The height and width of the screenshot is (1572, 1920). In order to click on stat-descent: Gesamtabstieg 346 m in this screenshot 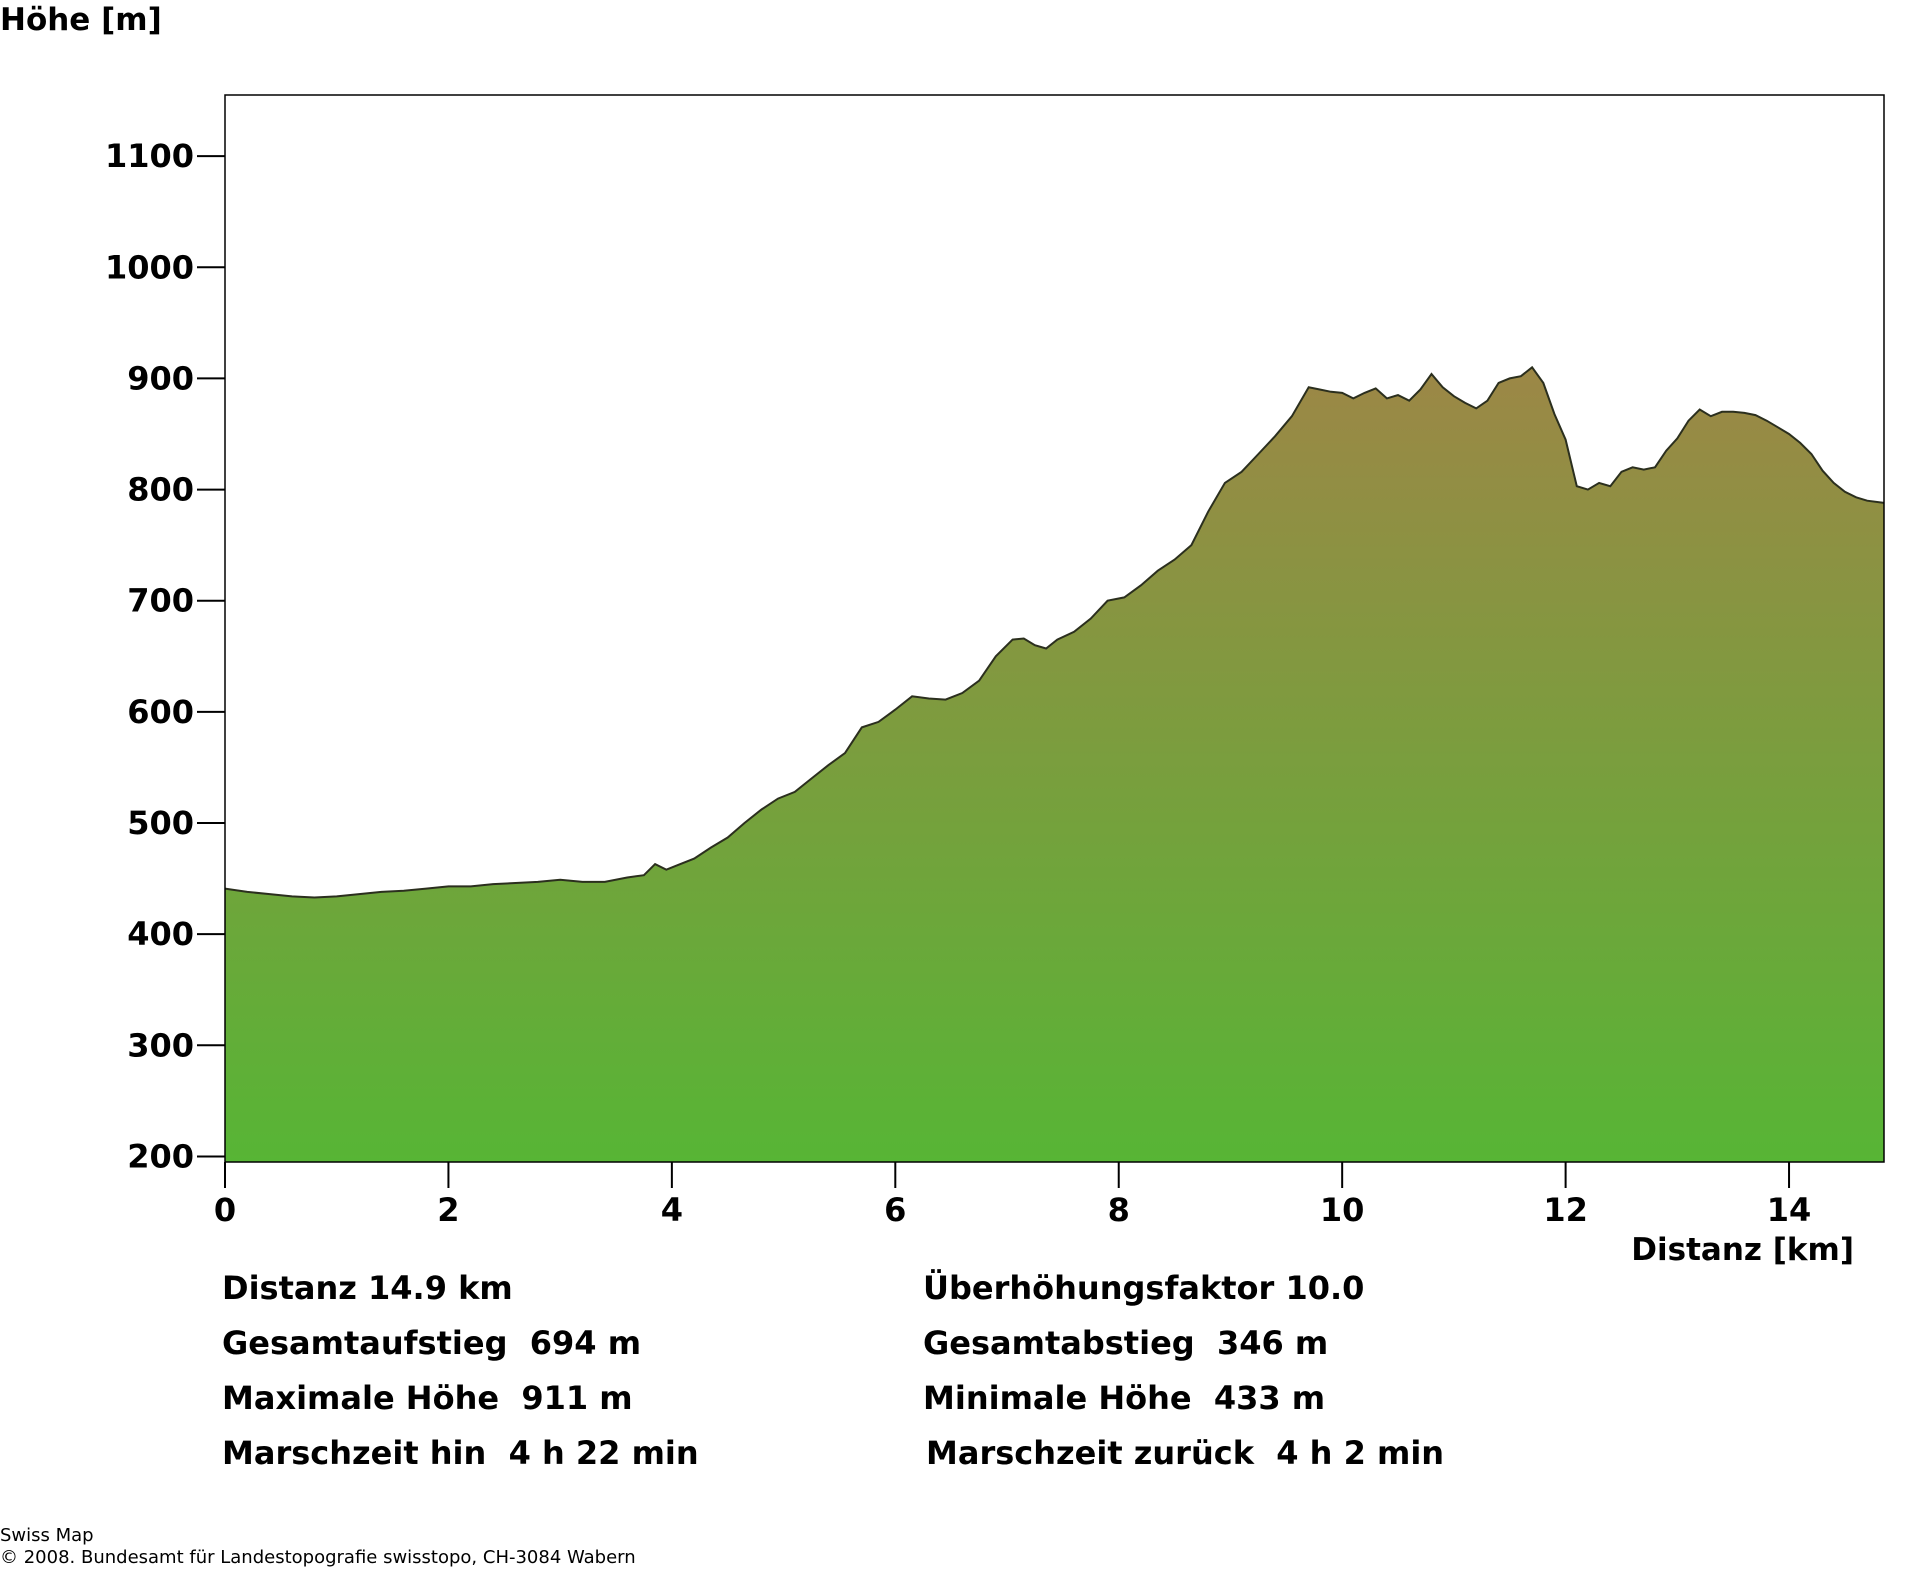, I will do `click(1126, 1343)`.